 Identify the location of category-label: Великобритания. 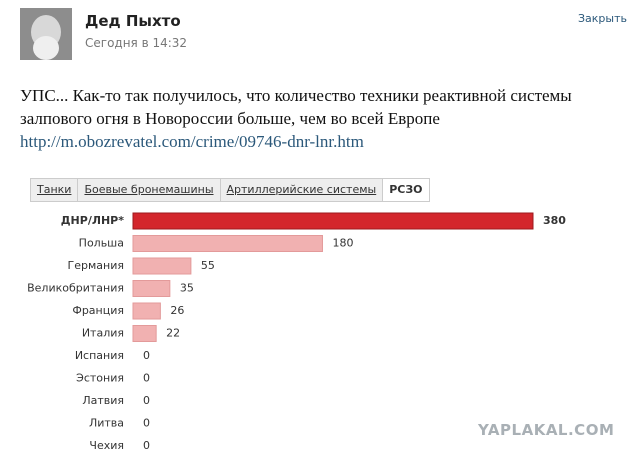
(75, 288).